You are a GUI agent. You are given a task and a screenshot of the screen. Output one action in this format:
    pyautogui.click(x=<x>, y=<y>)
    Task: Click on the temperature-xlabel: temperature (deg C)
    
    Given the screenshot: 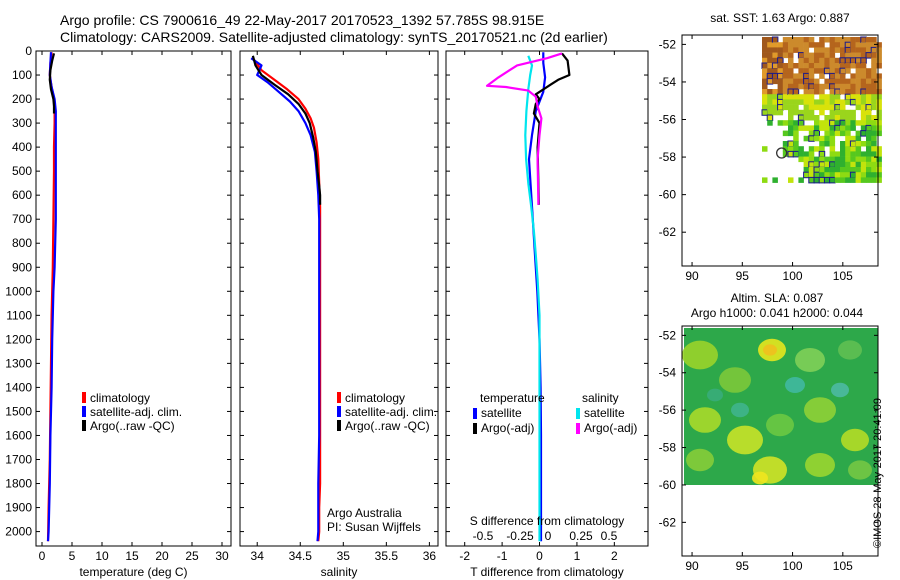 What is the action you would take?
    pyautogui.click(x=133, y=572)
    